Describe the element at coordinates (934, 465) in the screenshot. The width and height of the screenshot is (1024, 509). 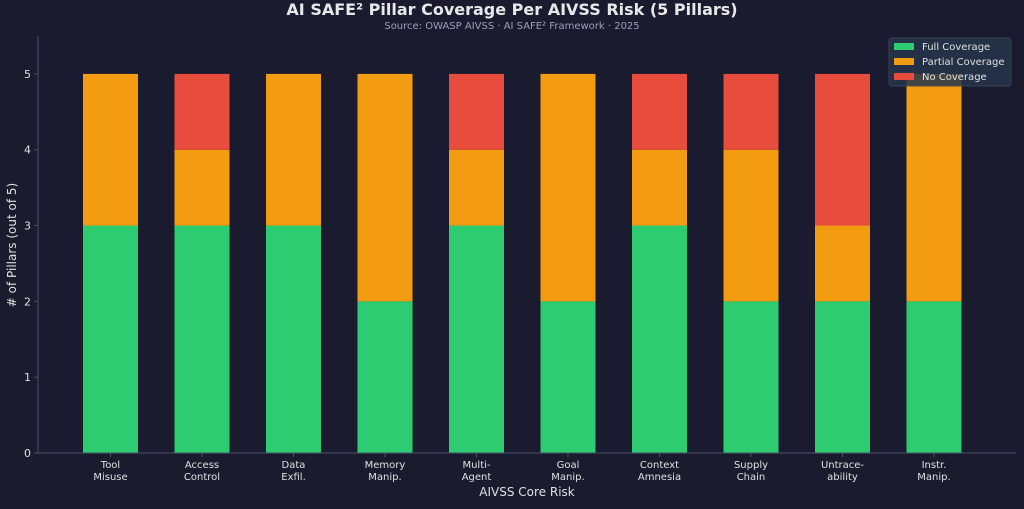
I see `x-tick-label: Instr.` at that location.